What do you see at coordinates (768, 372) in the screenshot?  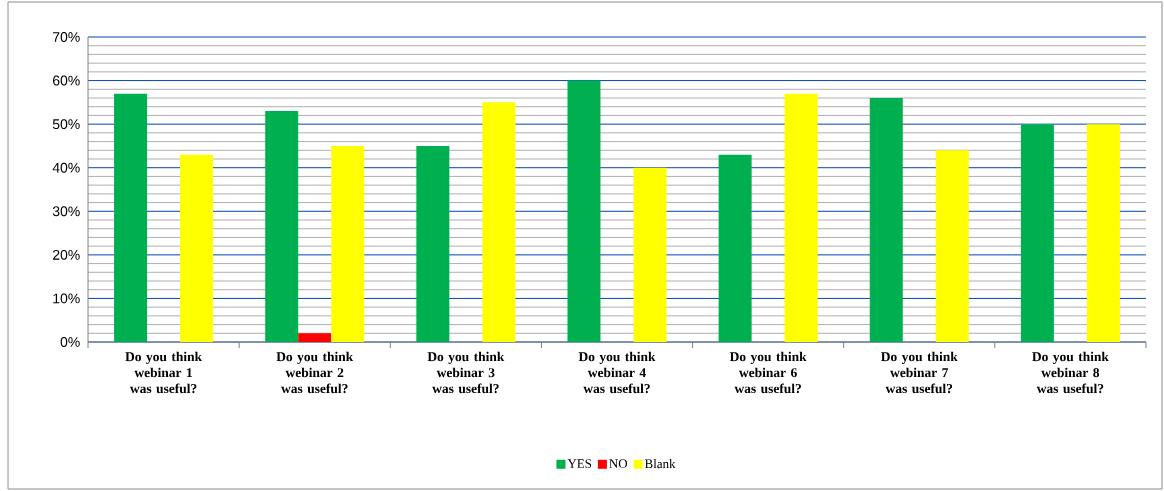 I see `x-tick-label: Do you think webinar 6 was useful?` at bounding box center [768, 372].